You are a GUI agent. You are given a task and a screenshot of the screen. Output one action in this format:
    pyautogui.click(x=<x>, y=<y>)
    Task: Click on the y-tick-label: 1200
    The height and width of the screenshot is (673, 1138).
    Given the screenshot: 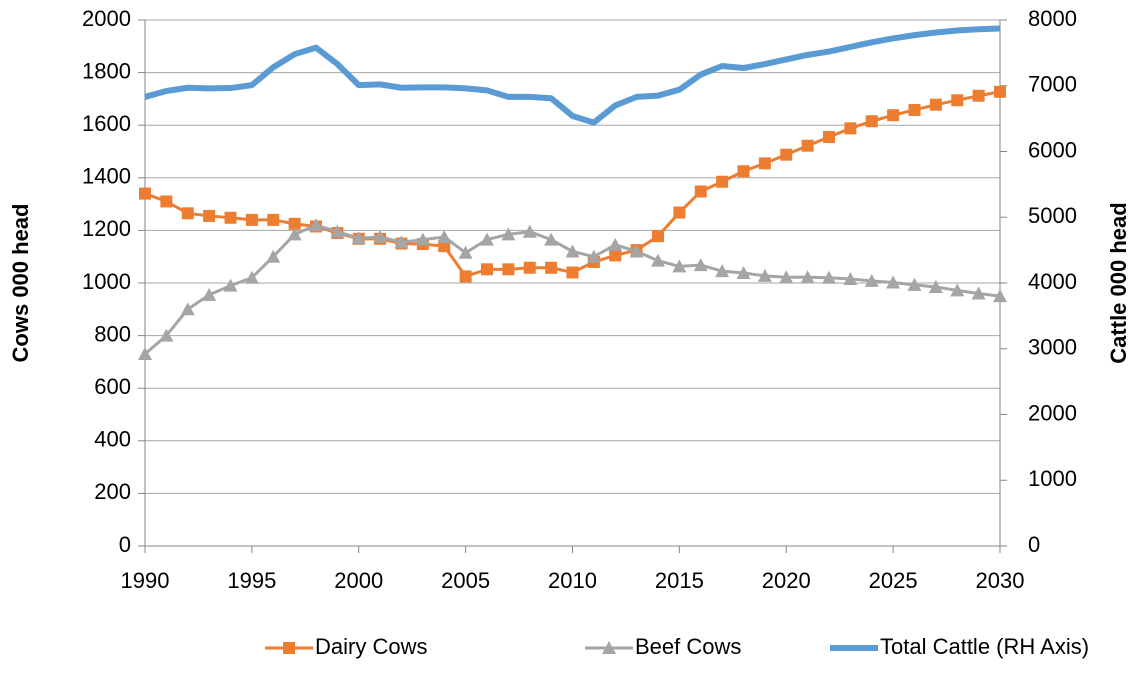 What is the action you would take?
    pyautogui.click(x=106, y=228)
    